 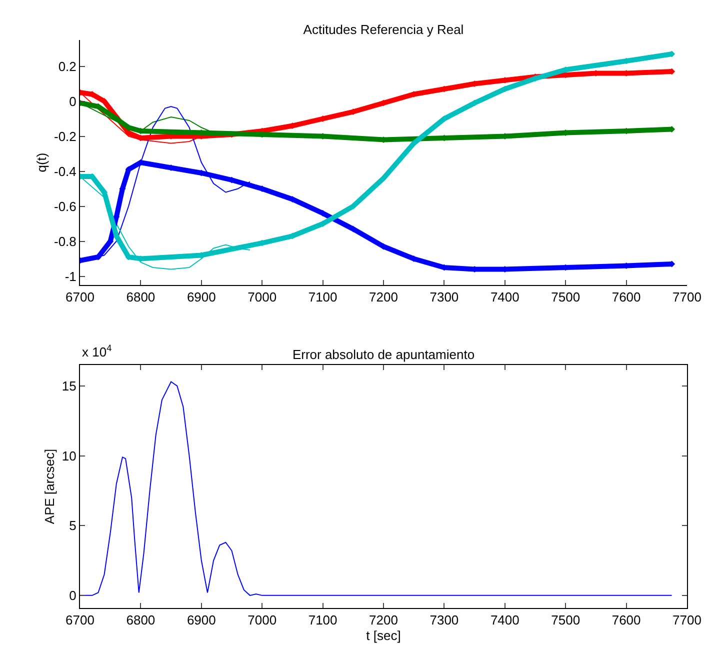 I want to click on y-tick-label: -0.2, so click(x=65, y=136).